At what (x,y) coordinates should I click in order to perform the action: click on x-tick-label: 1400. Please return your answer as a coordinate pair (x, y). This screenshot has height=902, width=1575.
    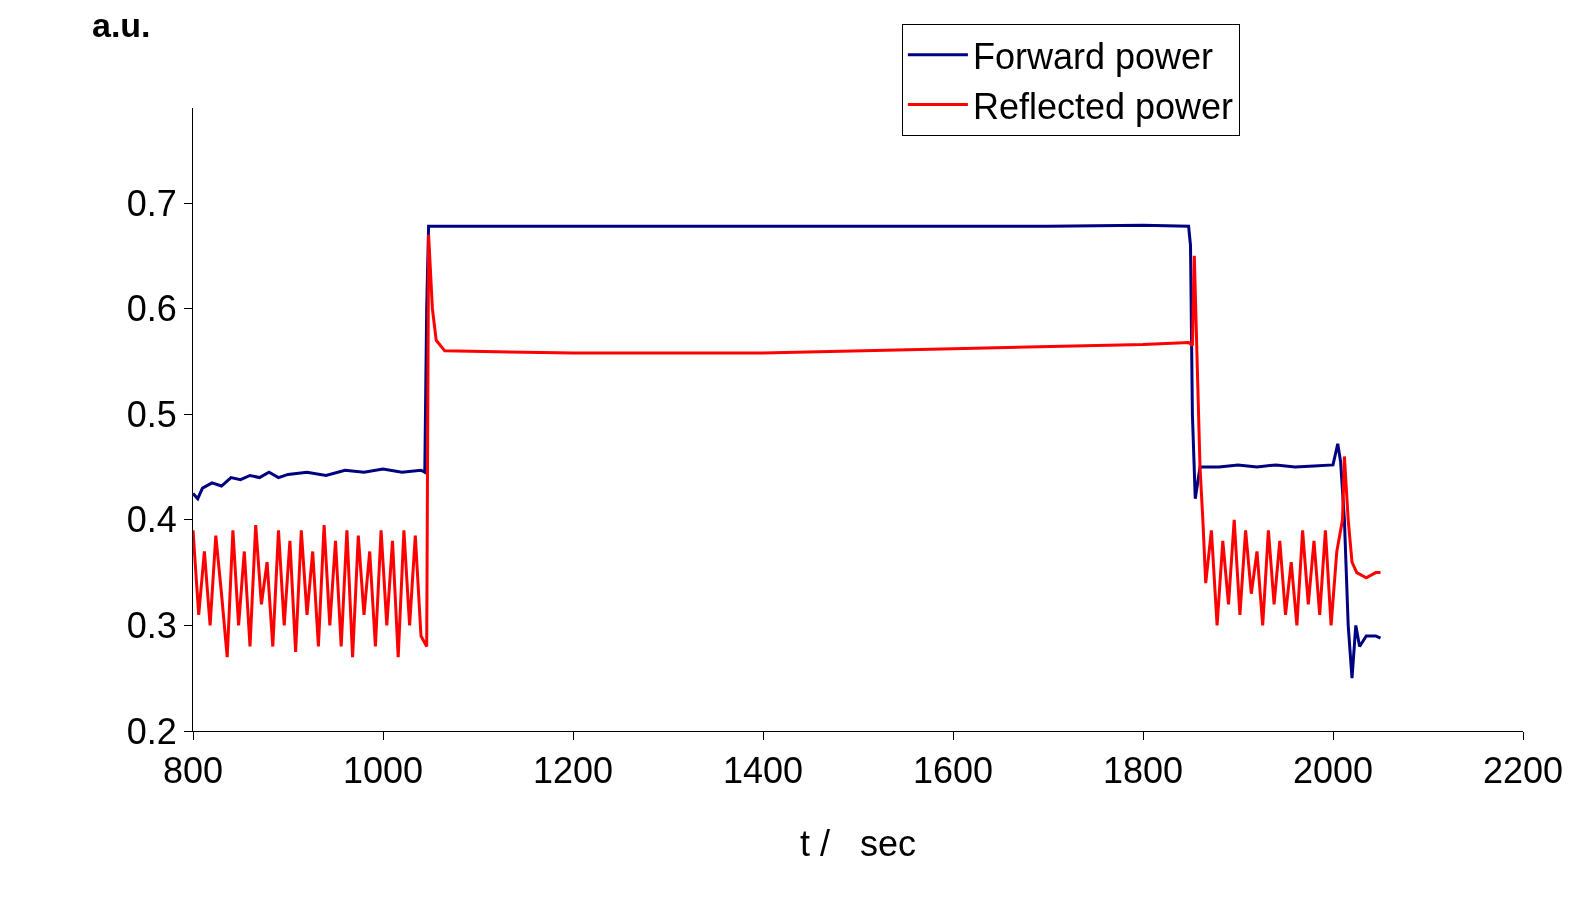
    Looking at the image, I should click on (763, 771).